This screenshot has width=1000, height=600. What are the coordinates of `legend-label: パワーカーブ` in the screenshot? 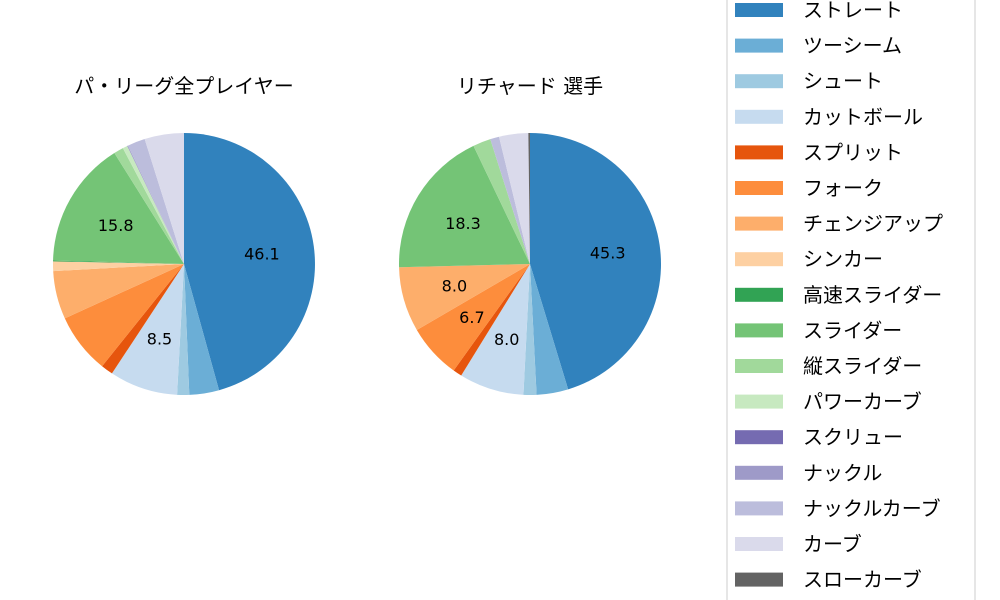 It's located at (862, 402).